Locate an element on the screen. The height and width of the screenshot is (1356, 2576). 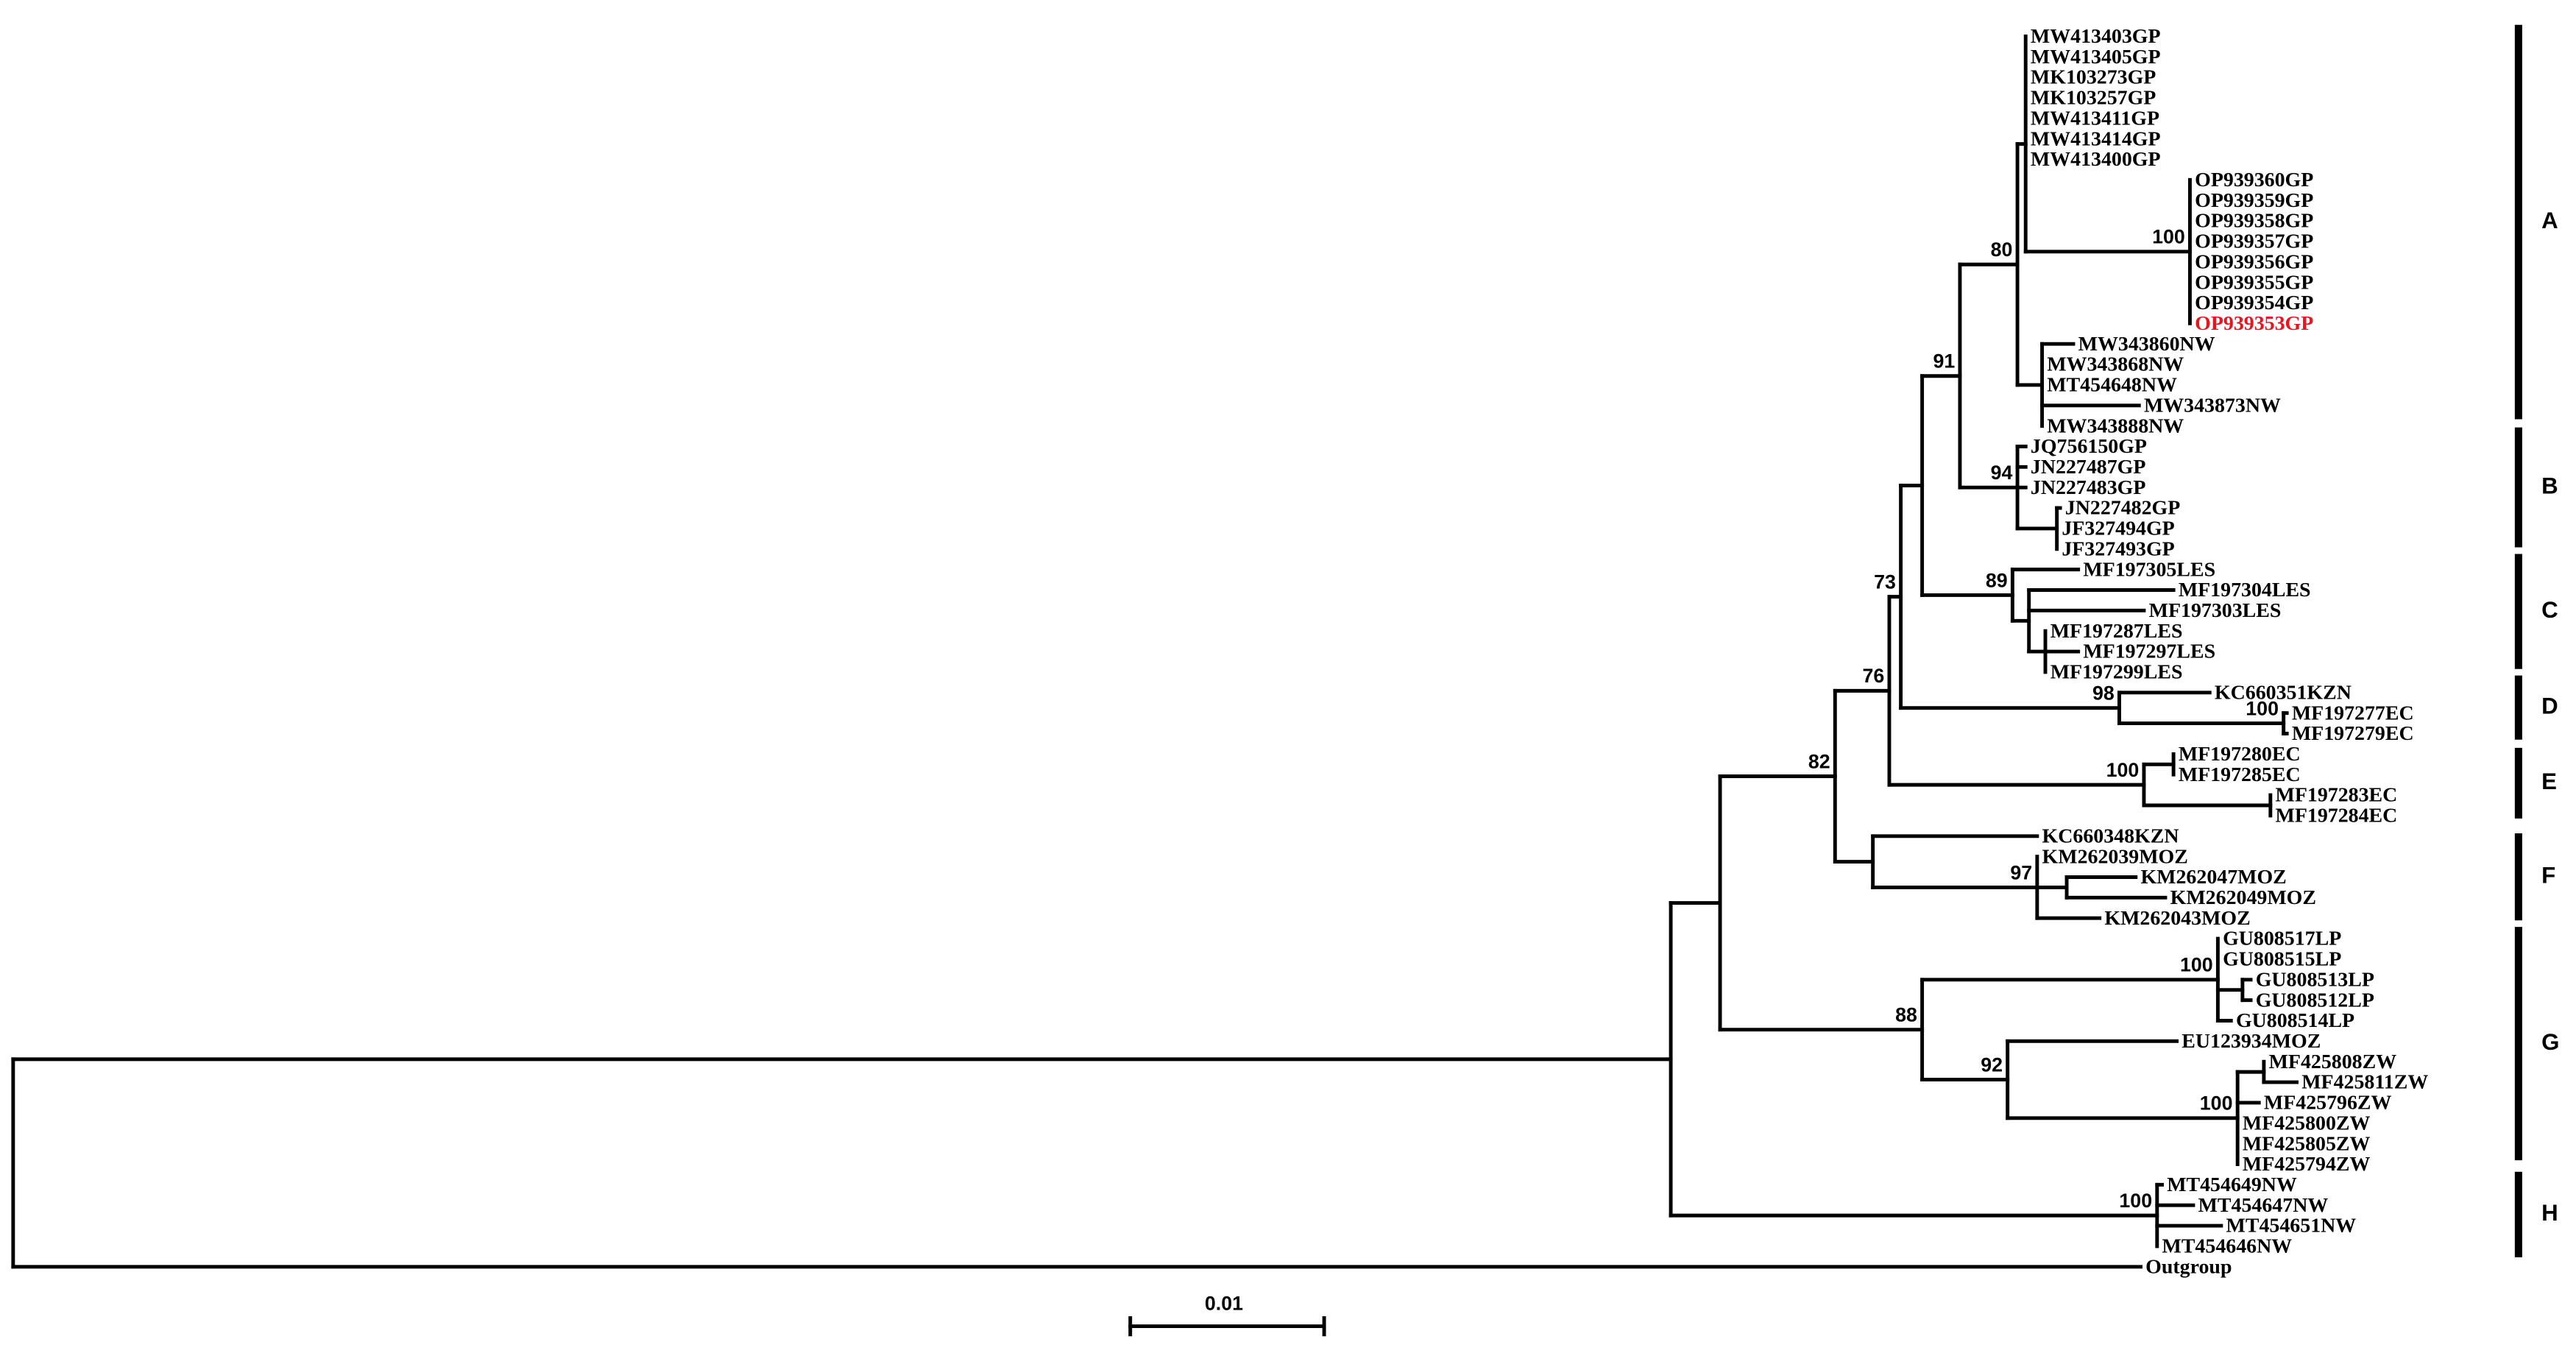
leaf-label: MF197287LES is located at coordinates (2116, 631).